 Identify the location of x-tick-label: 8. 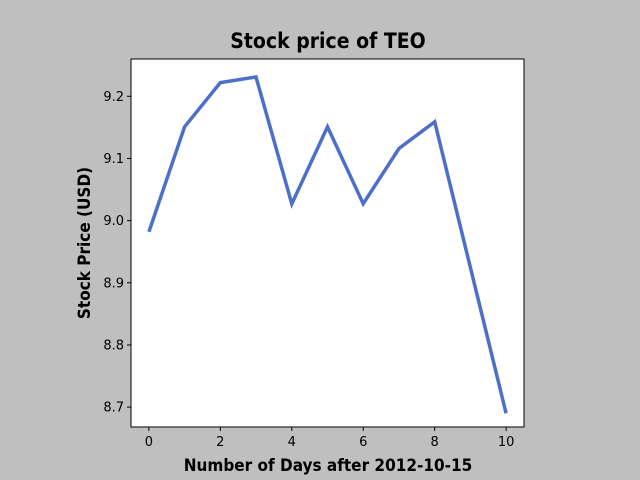
(435, 442).